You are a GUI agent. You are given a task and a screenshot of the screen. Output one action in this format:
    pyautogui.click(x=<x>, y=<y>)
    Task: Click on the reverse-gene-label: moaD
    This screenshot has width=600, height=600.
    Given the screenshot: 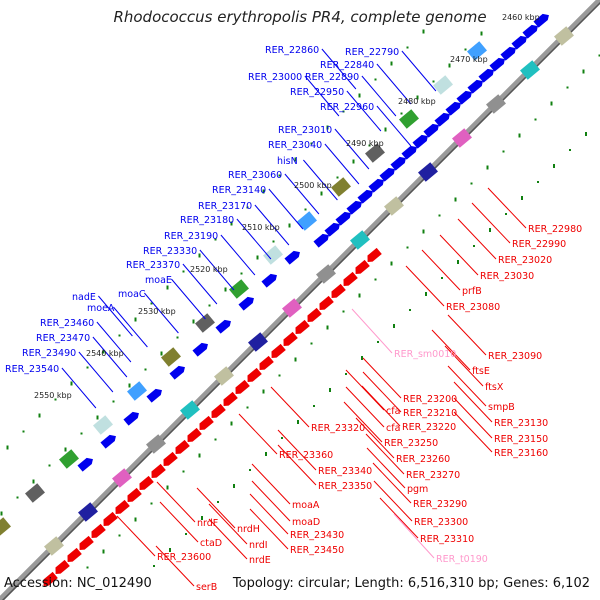 What is the action you would take?
    pyautogui.click(x=306, y=522)
    